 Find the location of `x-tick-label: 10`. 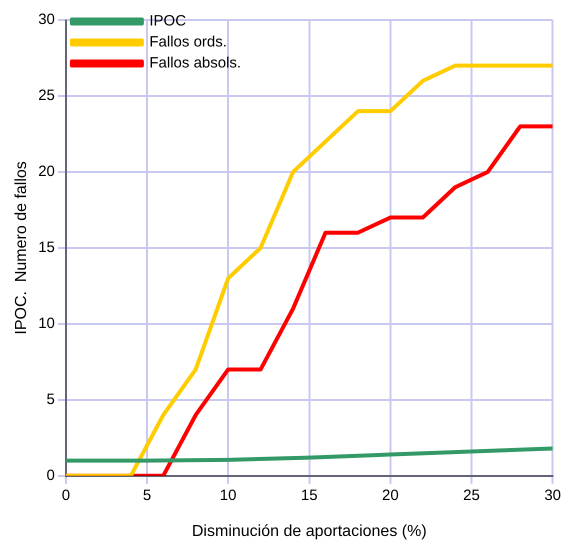

x-tick-label: 10 is located at coordinates (228, 495).